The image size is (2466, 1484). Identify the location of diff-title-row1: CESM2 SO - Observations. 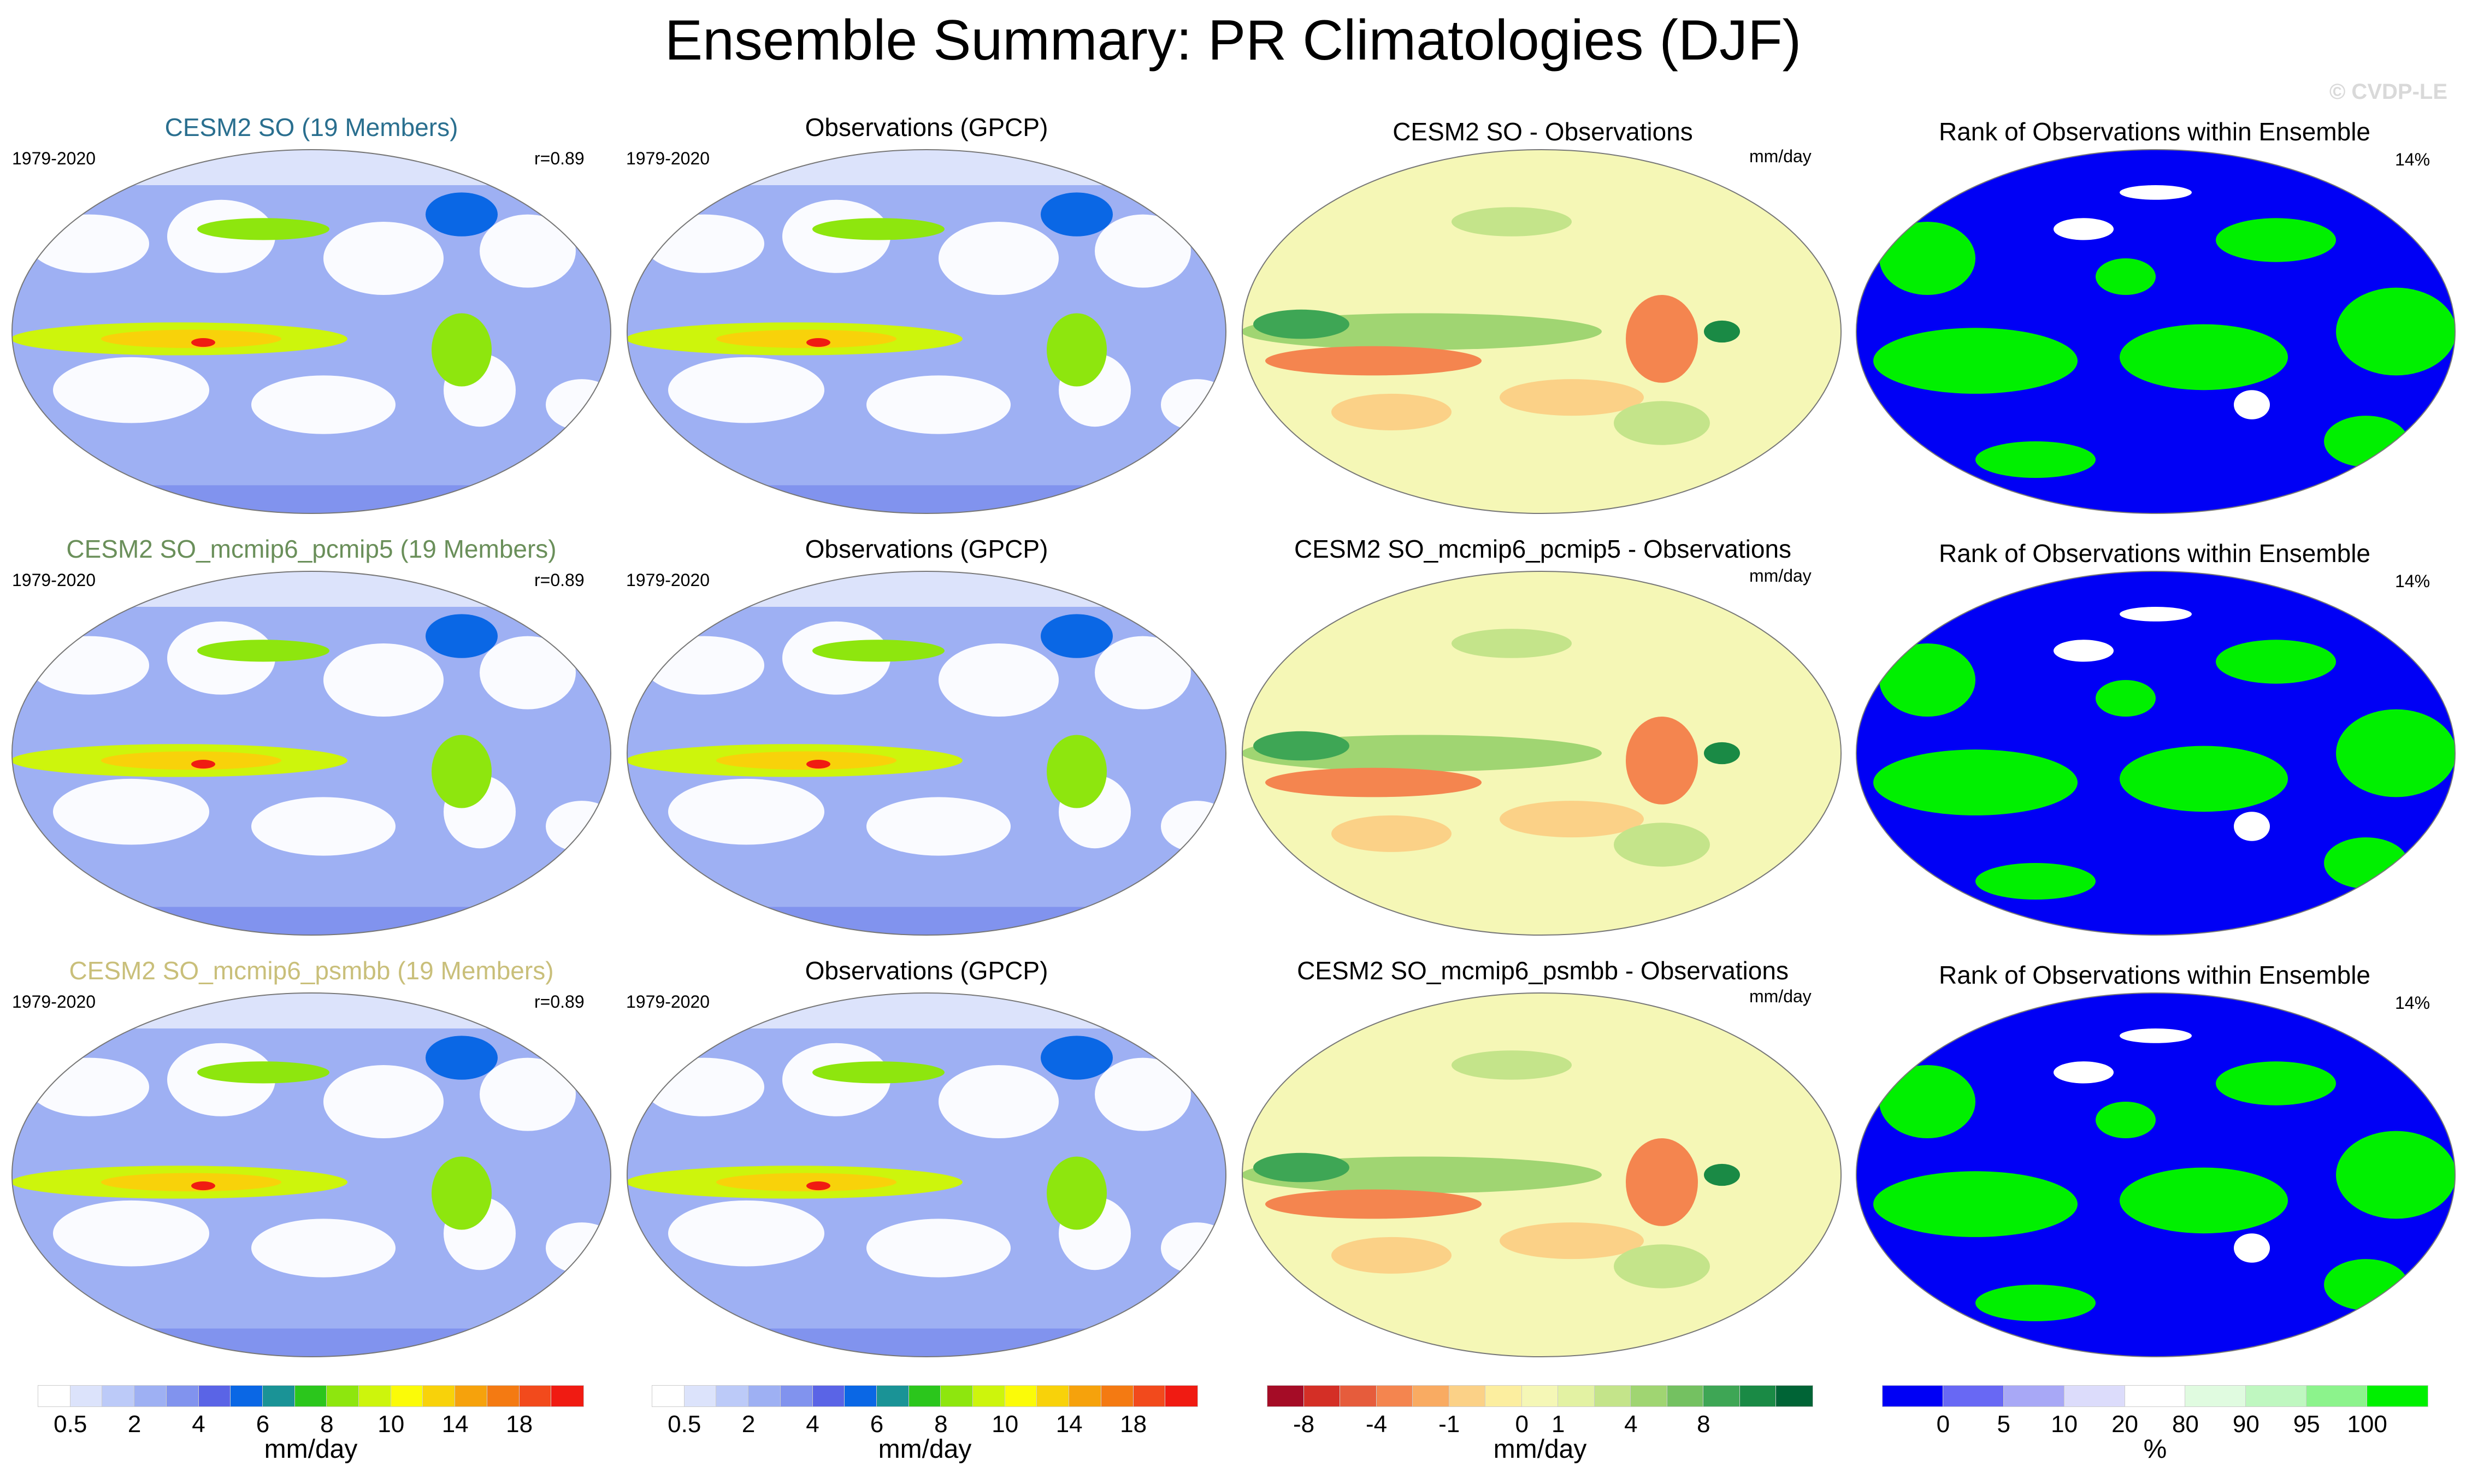
(1543, 131).